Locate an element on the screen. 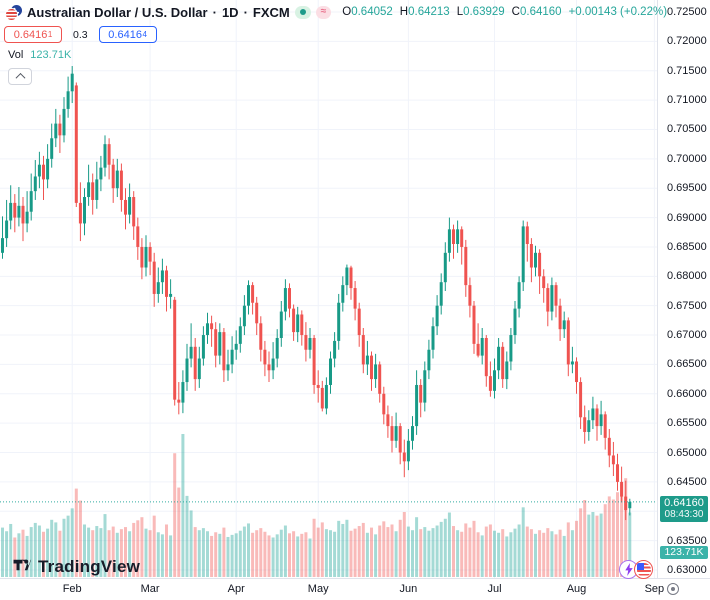 This screenshot has width=710, height=600. price-tick-label: 0.69000 is located at coordinates (687, 217).